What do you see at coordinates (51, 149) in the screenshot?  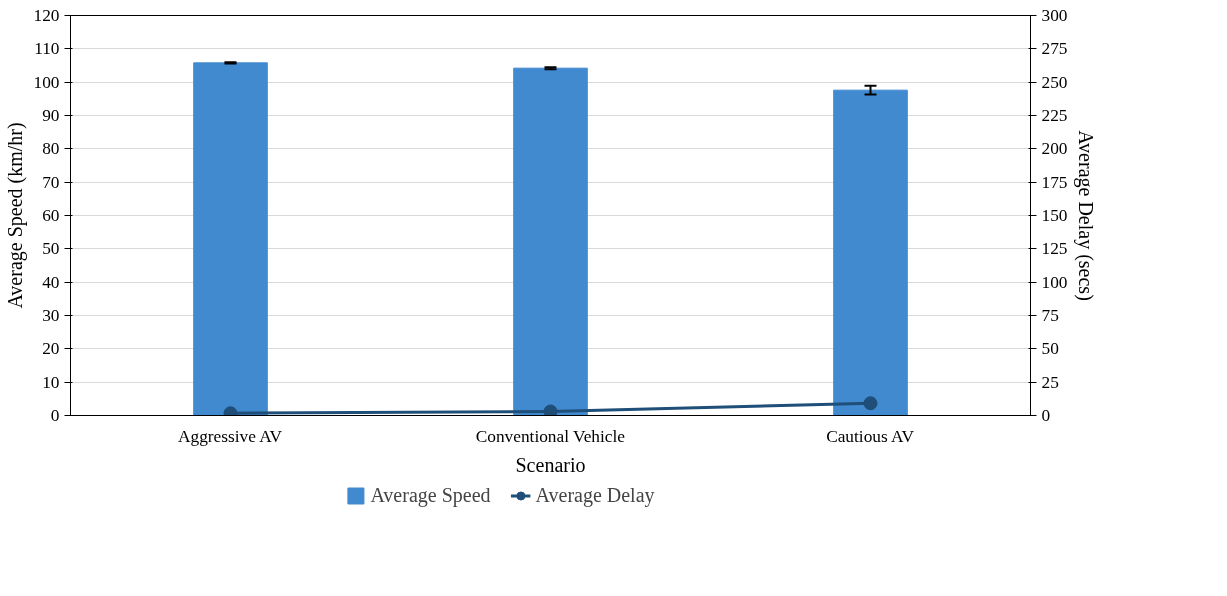 I see `y-tick-label: 80` at bounding box center [51, 149].